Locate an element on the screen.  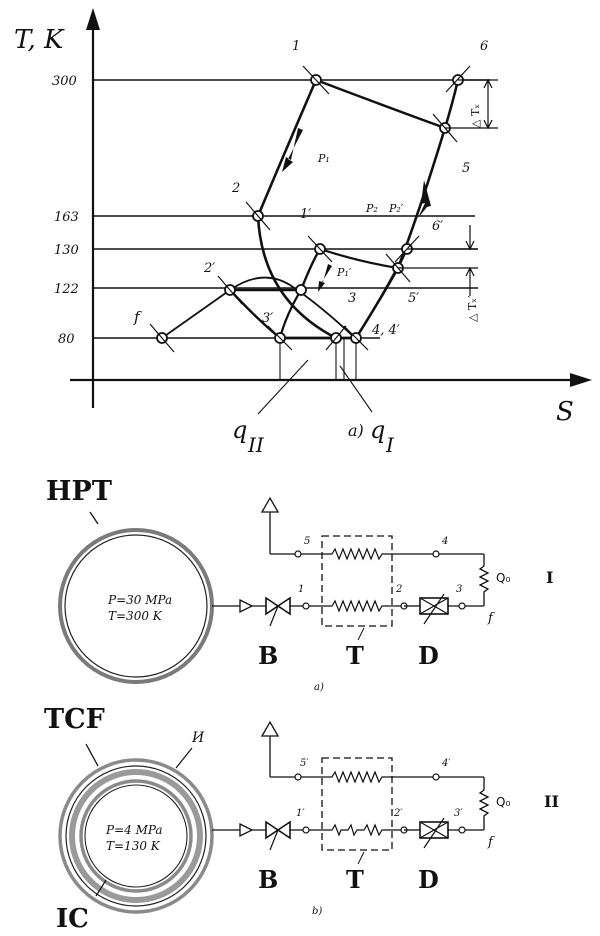
node-b-4-label: 4′ is located at coordinates (446, 763).